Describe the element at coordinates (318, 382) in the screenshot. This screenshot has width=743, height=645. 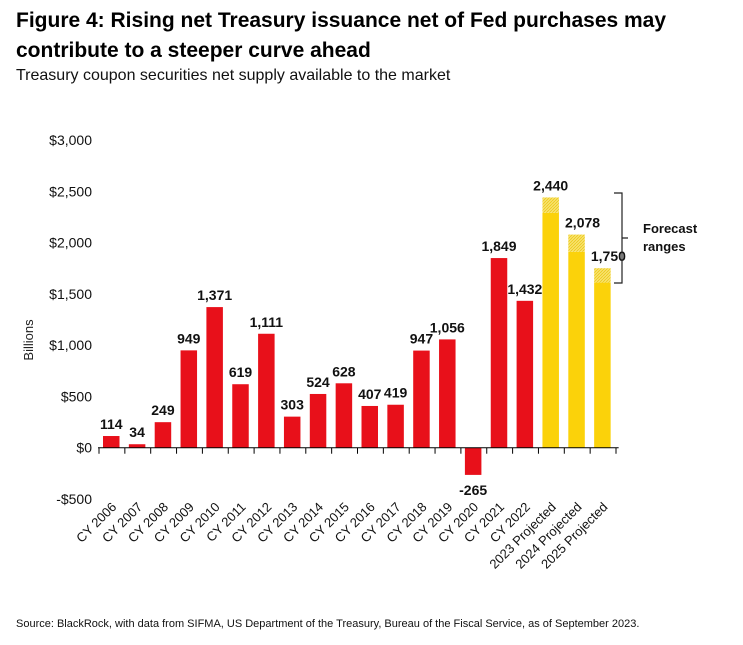
I see `data-label: 524` at that location.